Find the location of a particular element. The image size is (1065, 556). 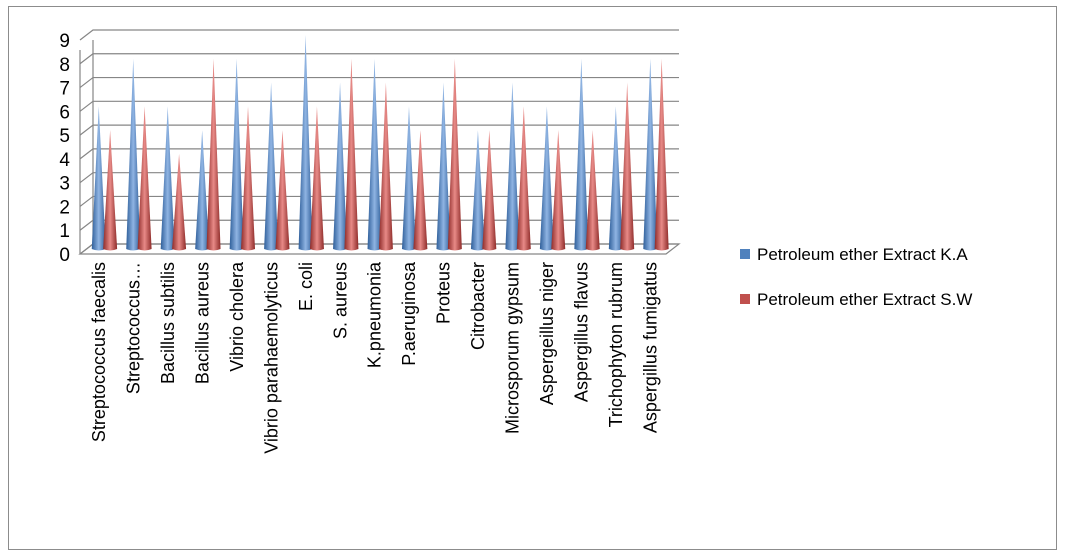

y-tick-label: 3 is located at coordinates (64, 184).